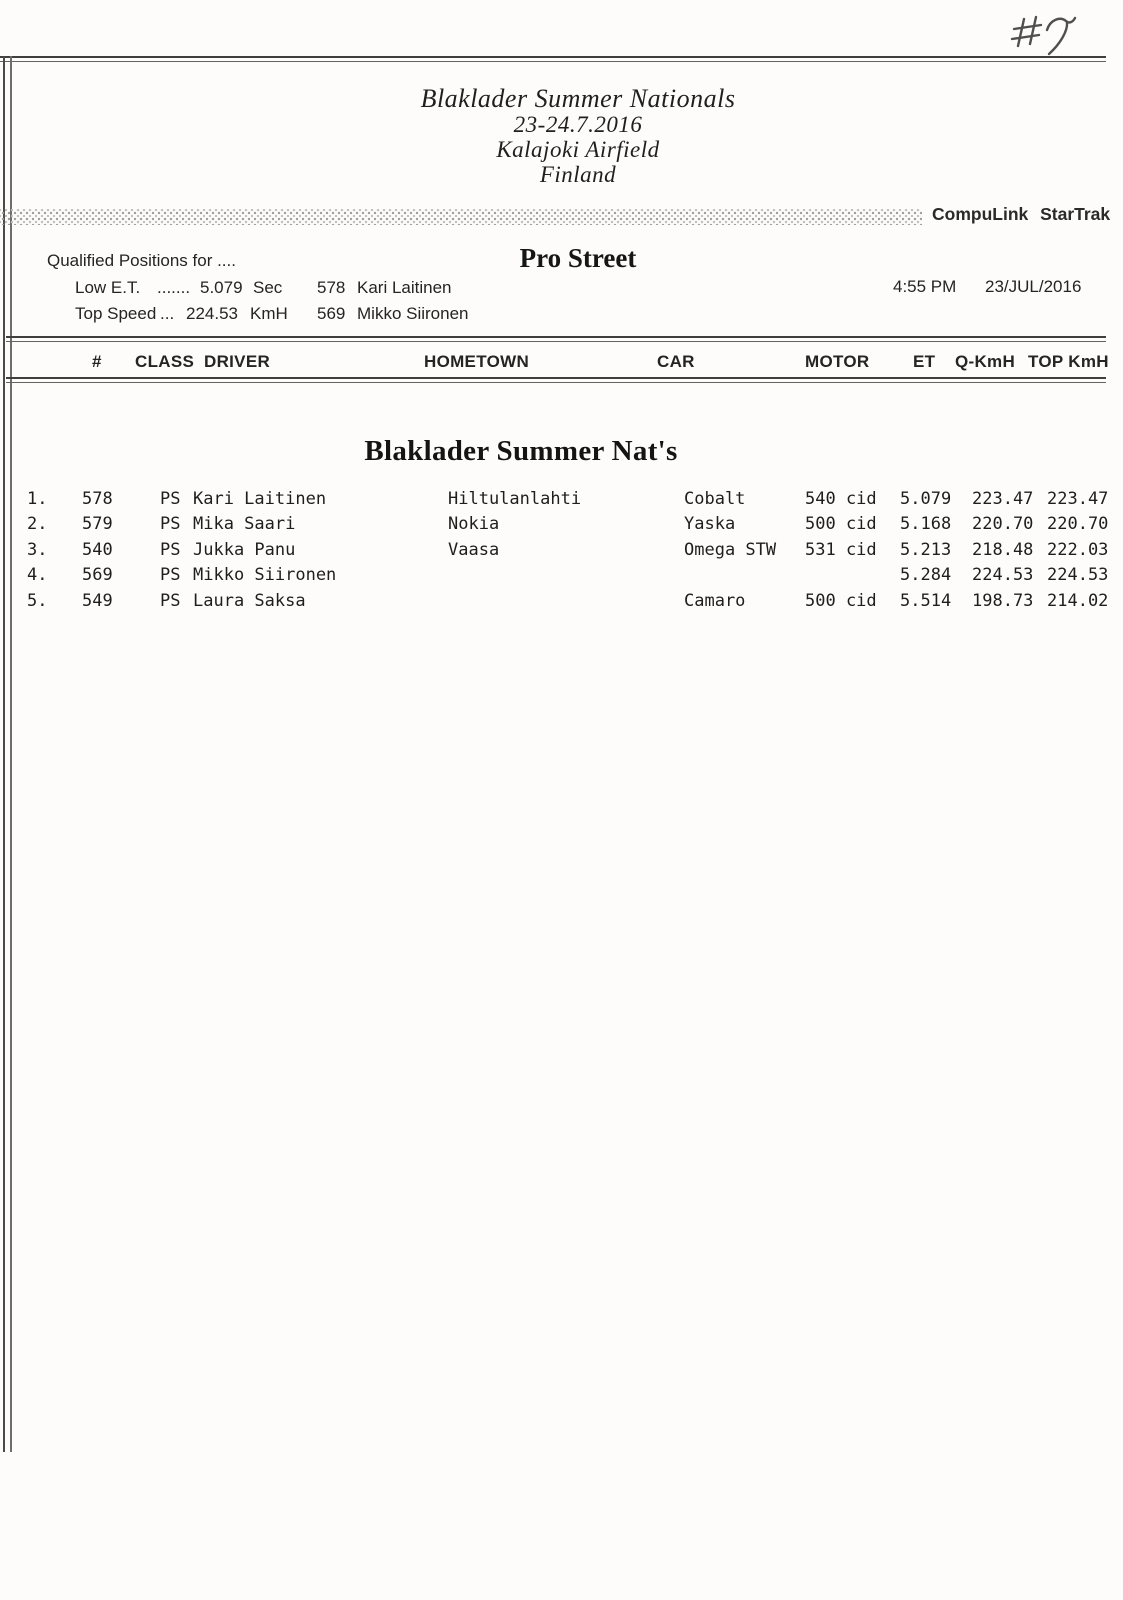  What do you see at coordinates (985, 361) in the screenshot?
I see `column-header-q-kmh: Q-KmH` at bounding box center [985, 361].